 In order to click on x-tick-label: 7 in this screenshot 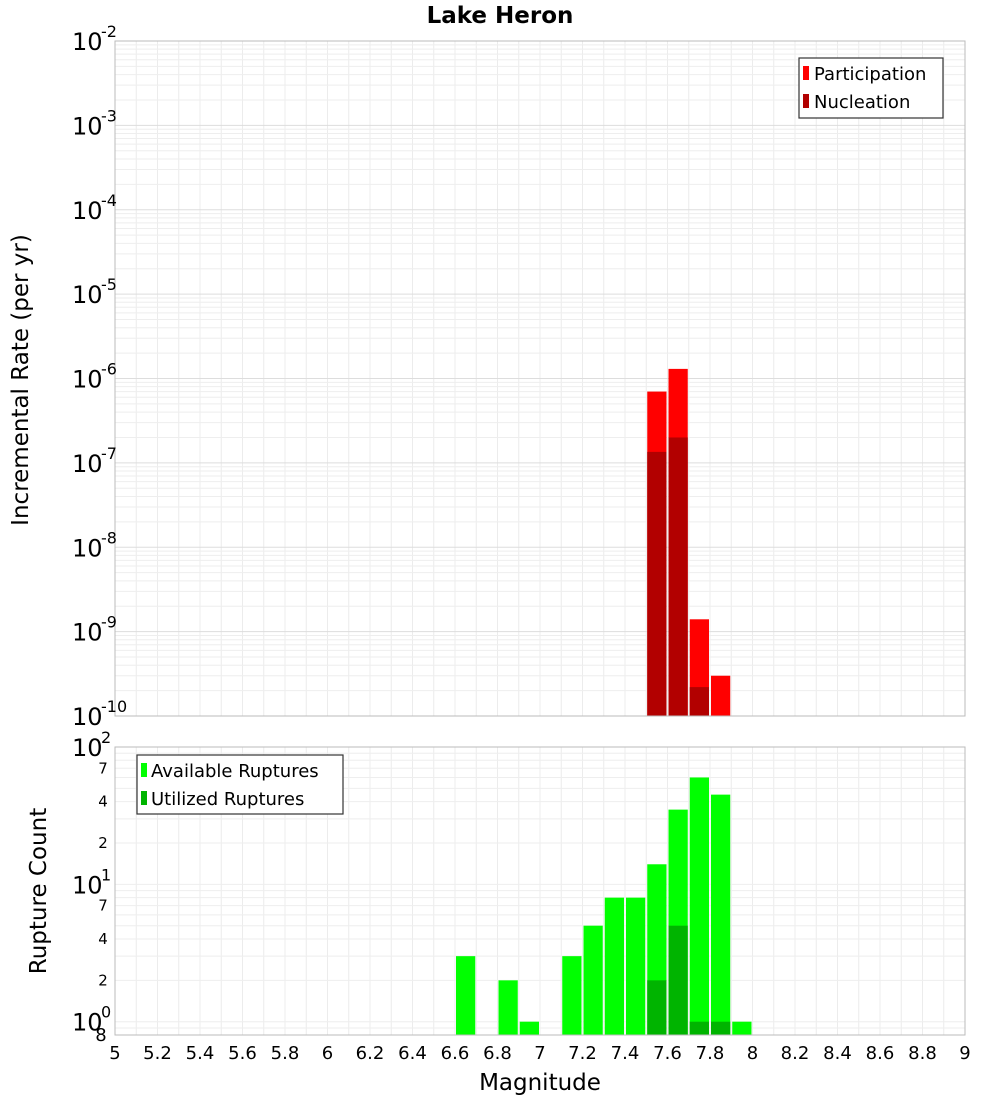, I will do `click(539, 1053)`.